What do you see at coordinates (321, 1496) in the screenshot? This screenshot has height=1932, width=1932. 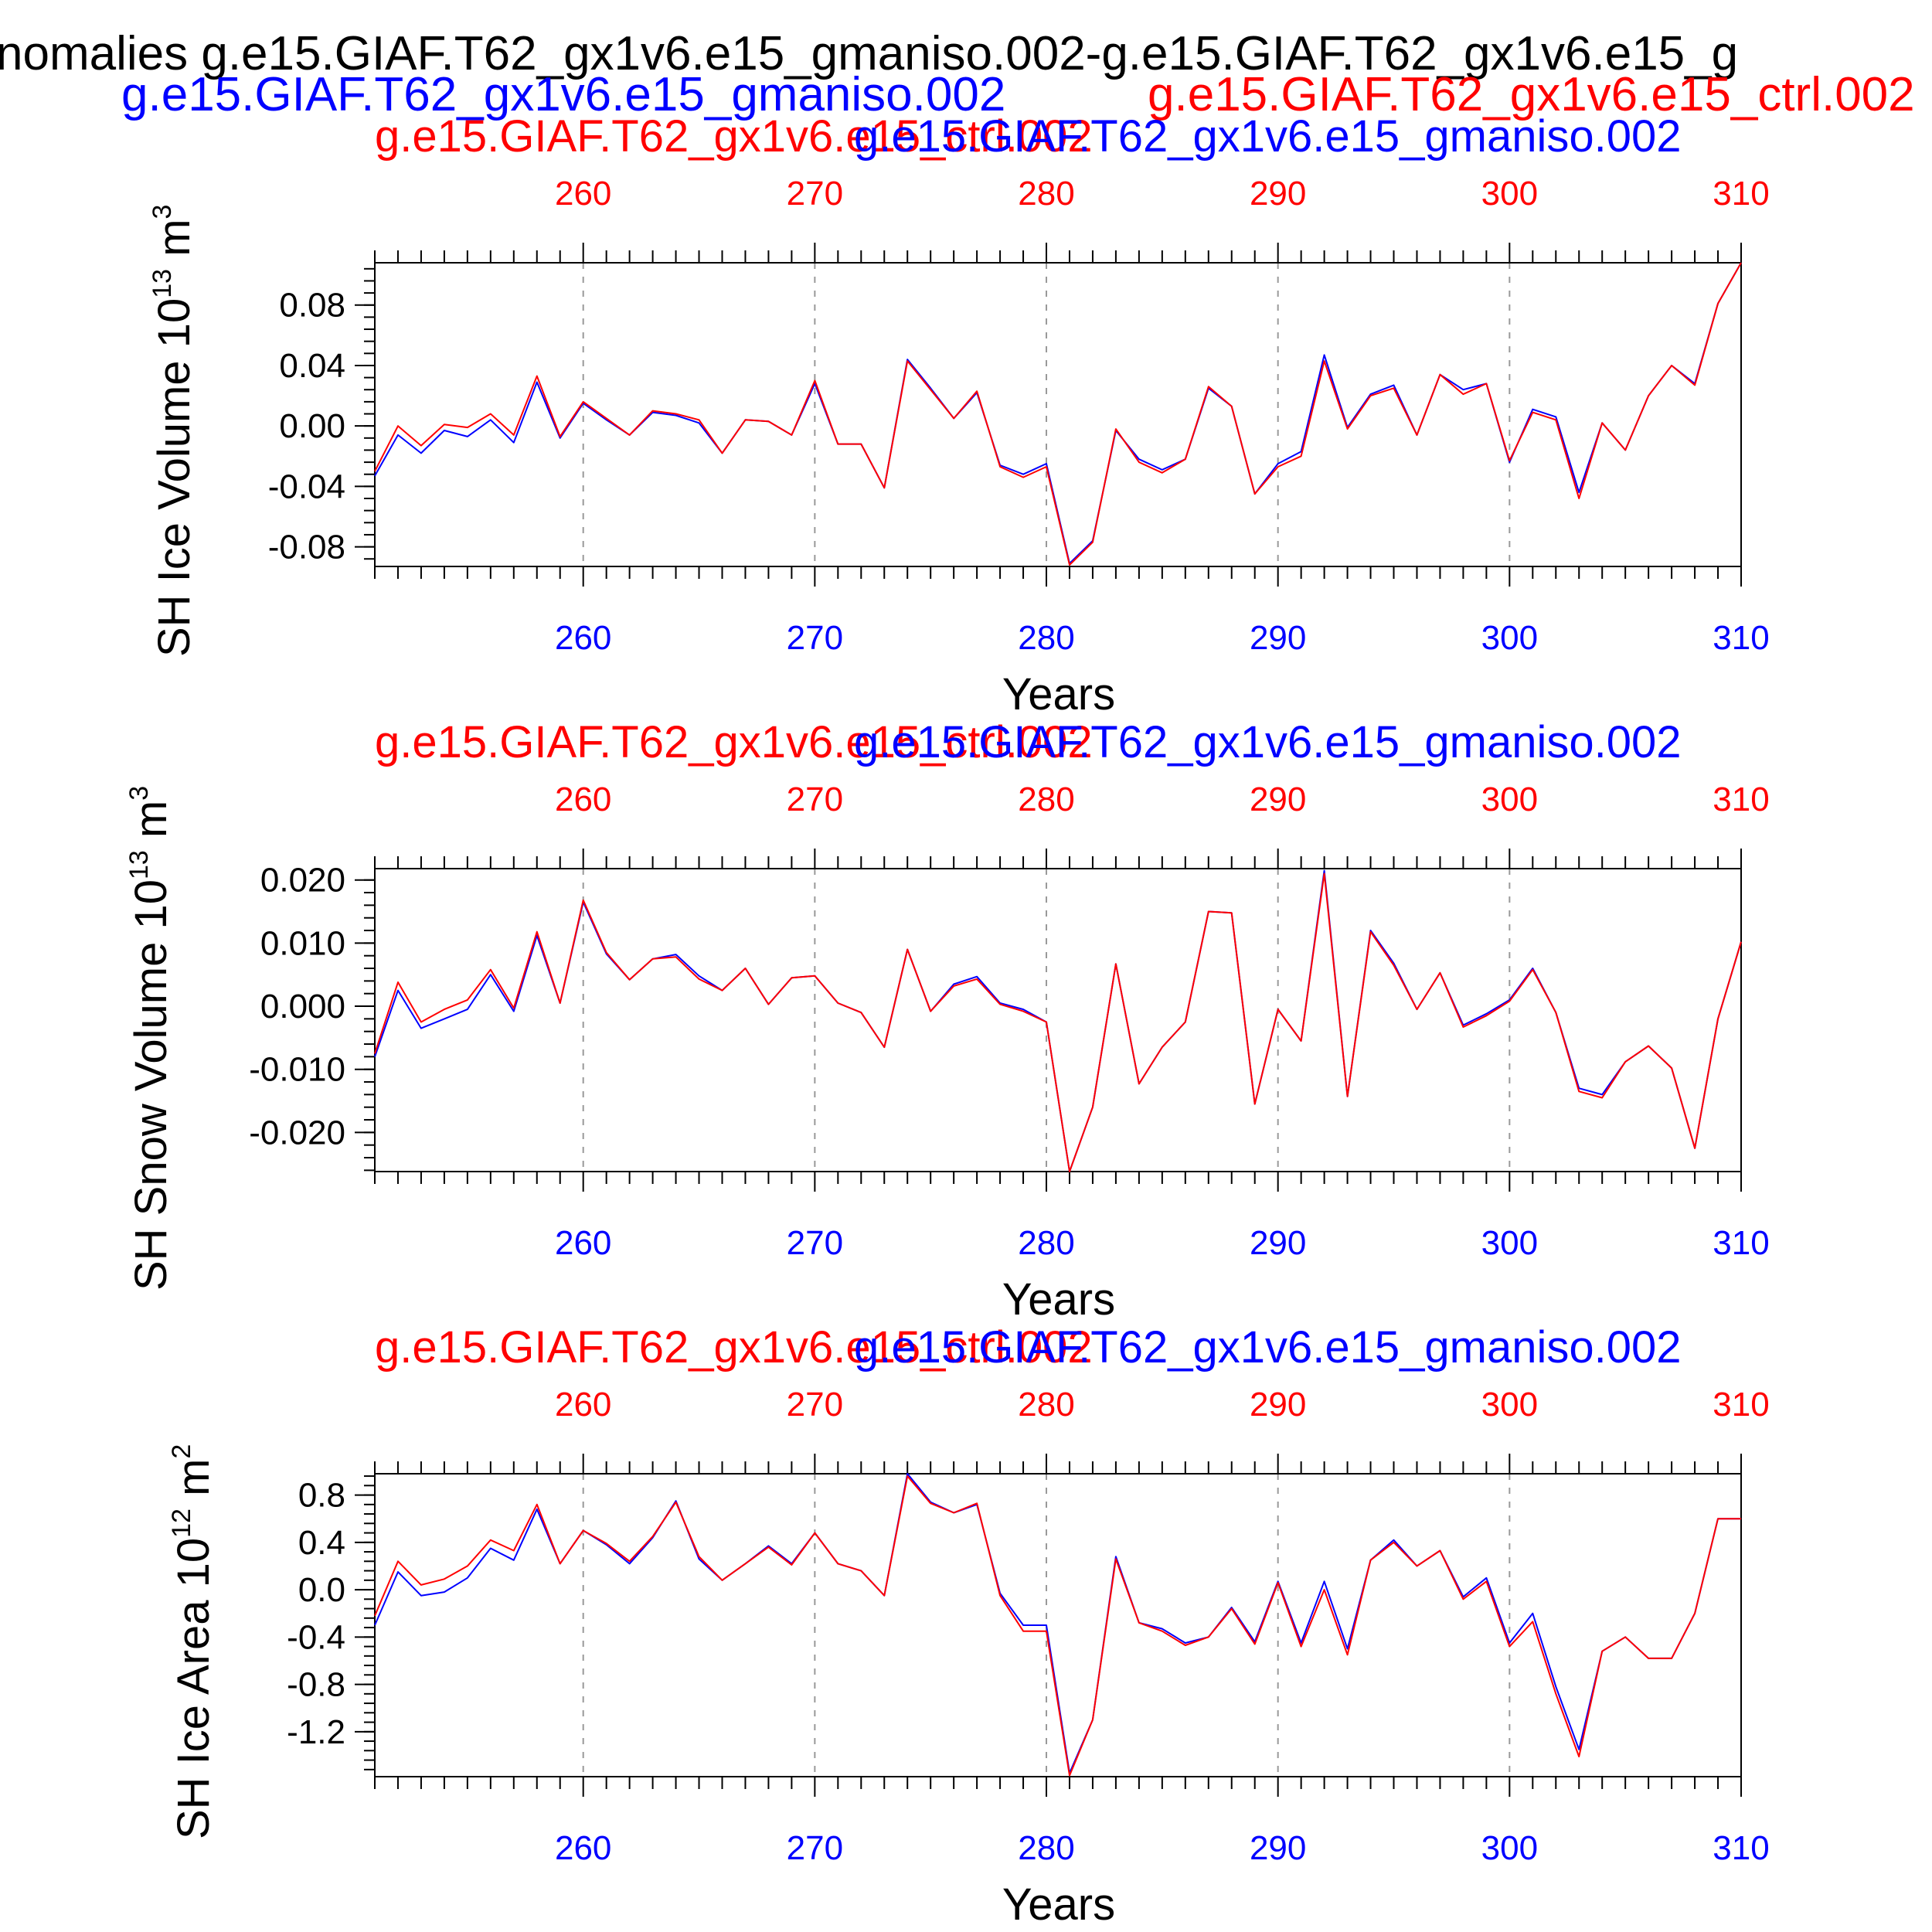 I see `y-tick-label: 0.8` at bounding box center [321, 1496].